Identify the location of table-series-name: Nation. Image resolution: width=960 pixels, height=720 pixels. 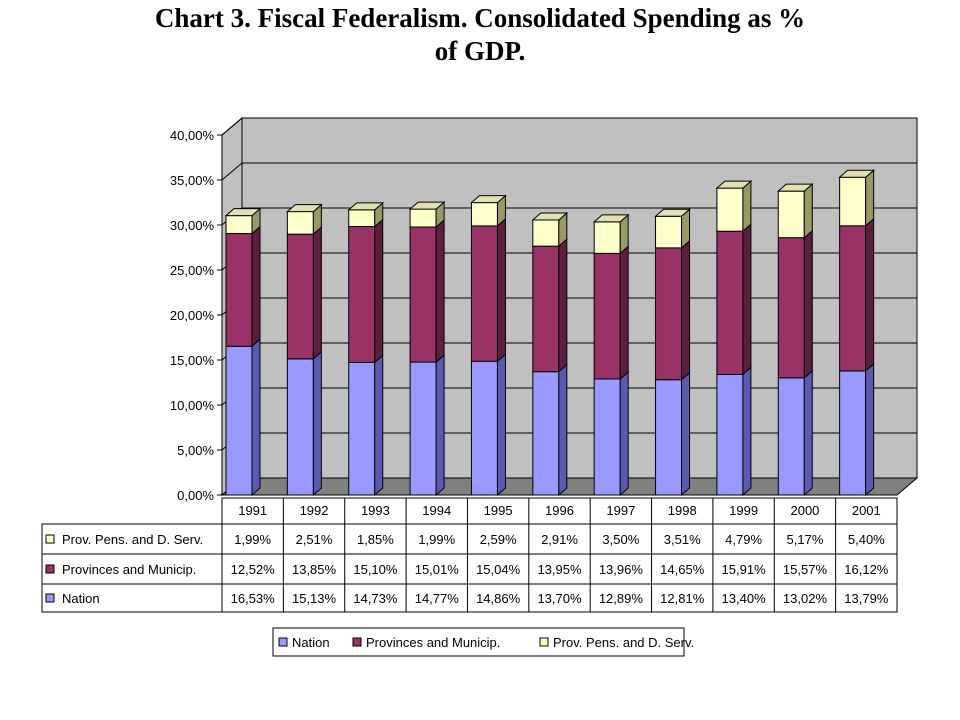
(81, 598).